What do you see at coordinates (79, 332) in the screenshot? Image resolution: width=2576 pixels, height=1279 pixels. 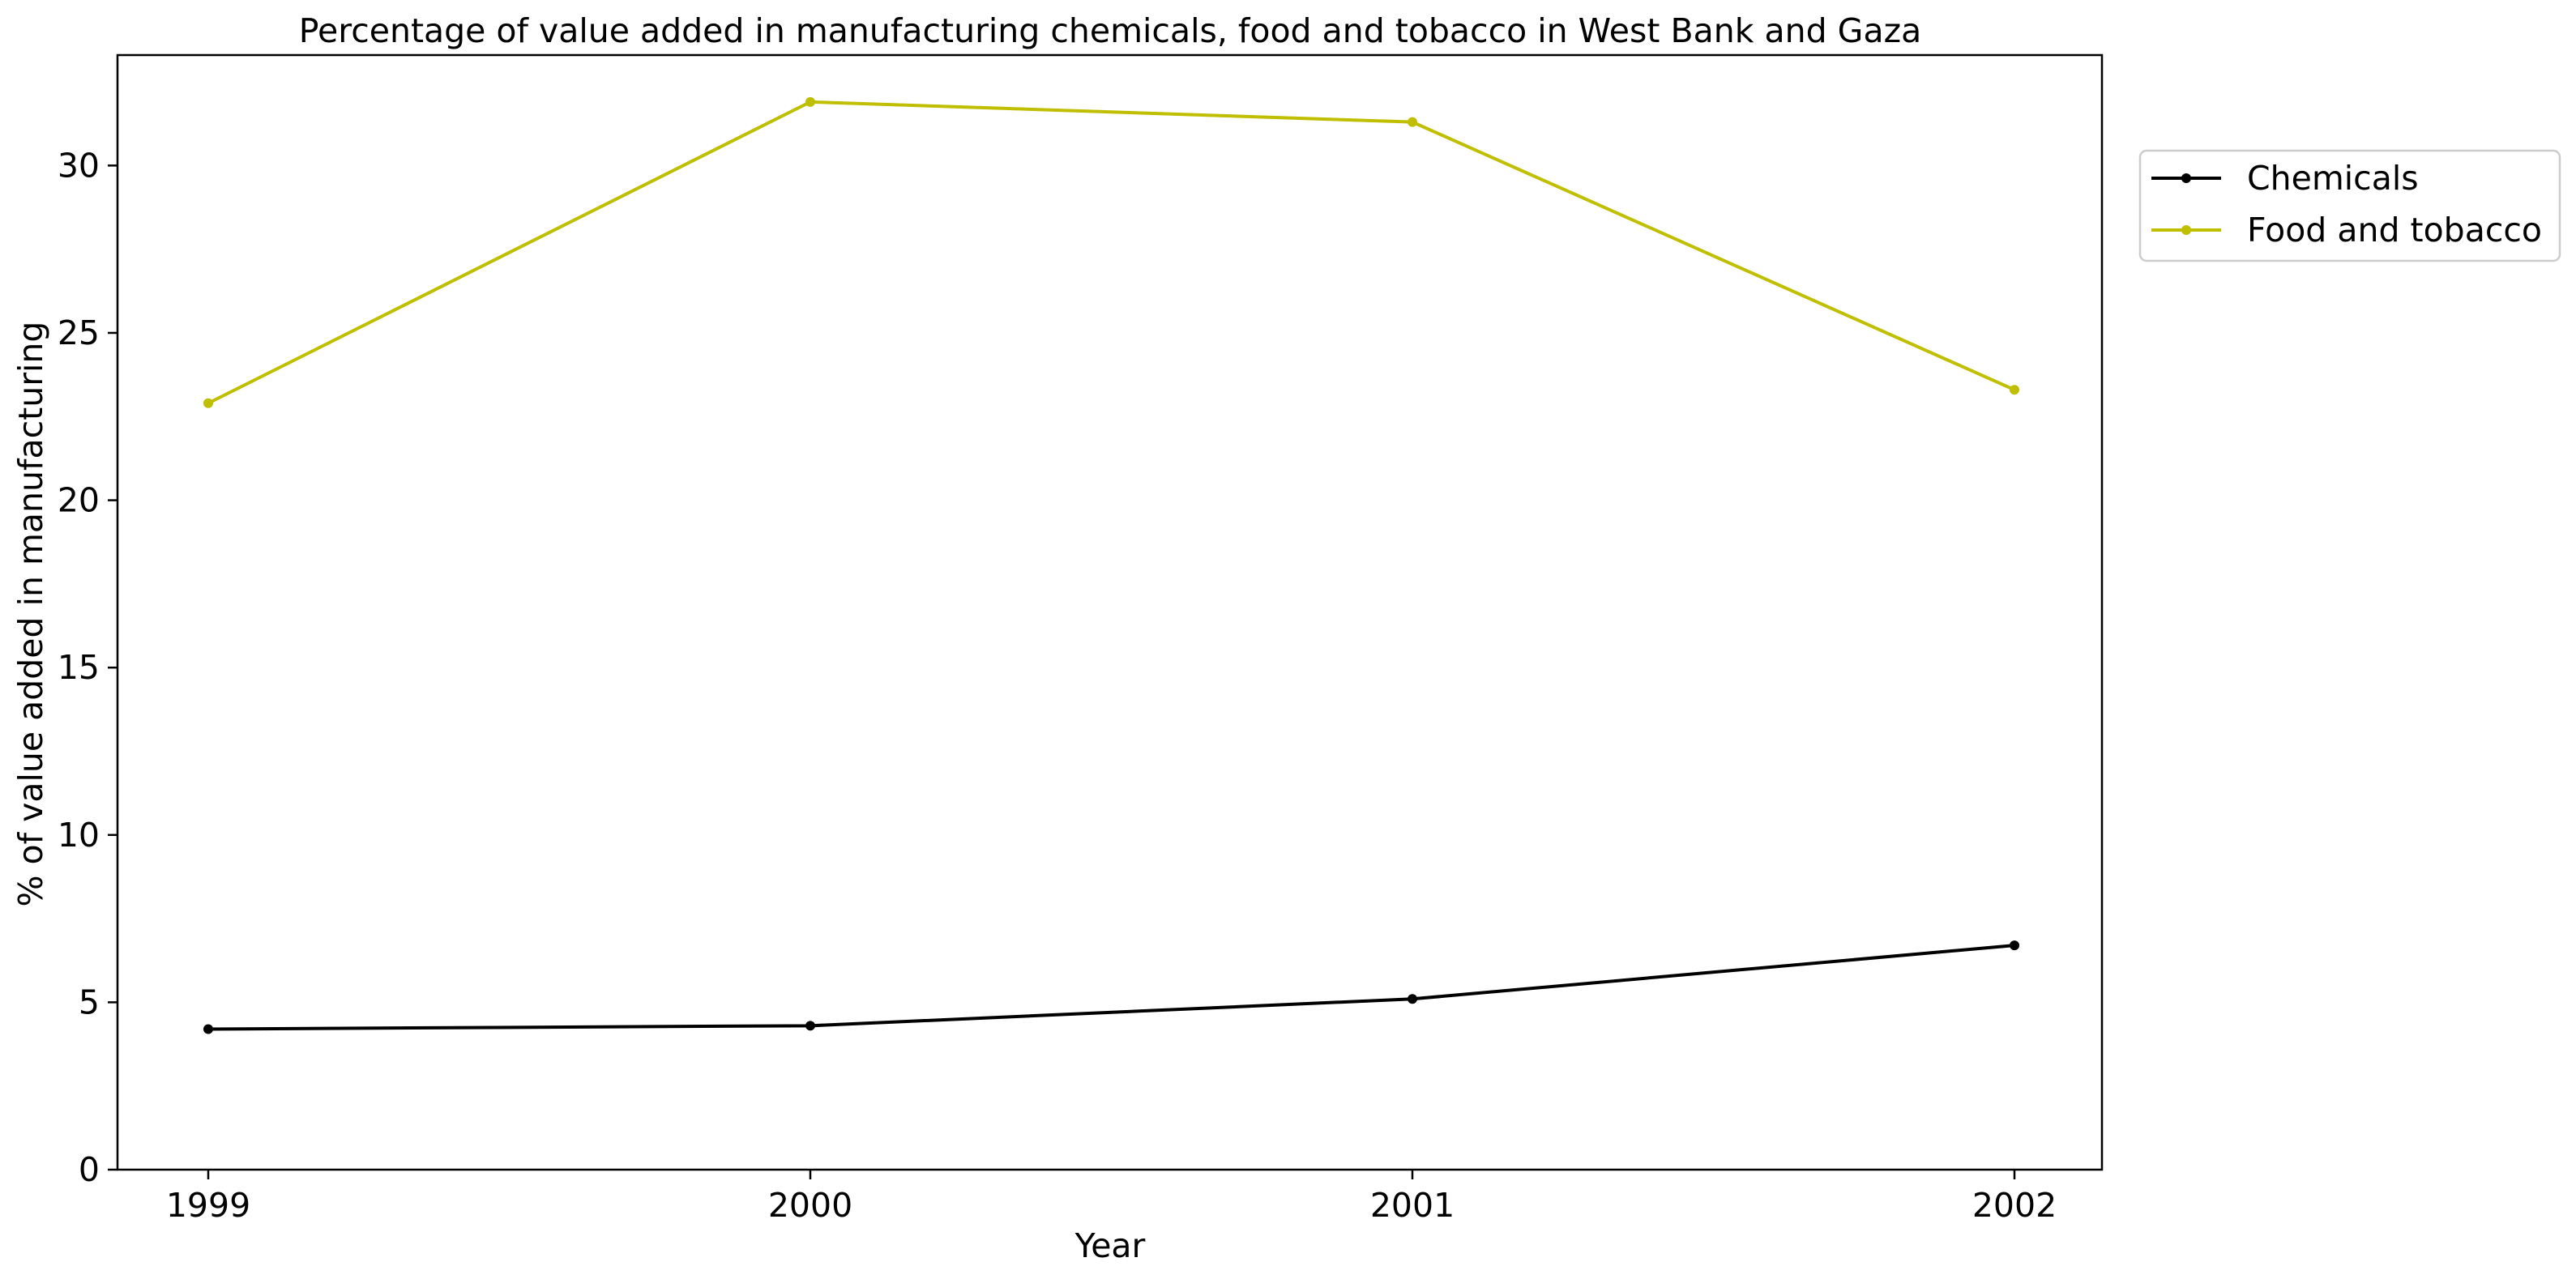 I see `y-tick-label: 25` at bounding box center [79, 332].